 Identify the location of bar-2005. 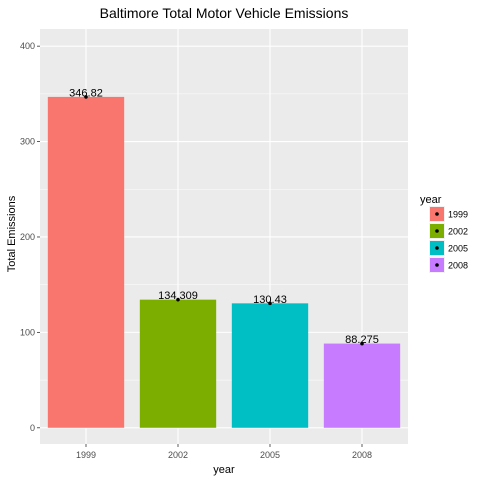
(270, 365).